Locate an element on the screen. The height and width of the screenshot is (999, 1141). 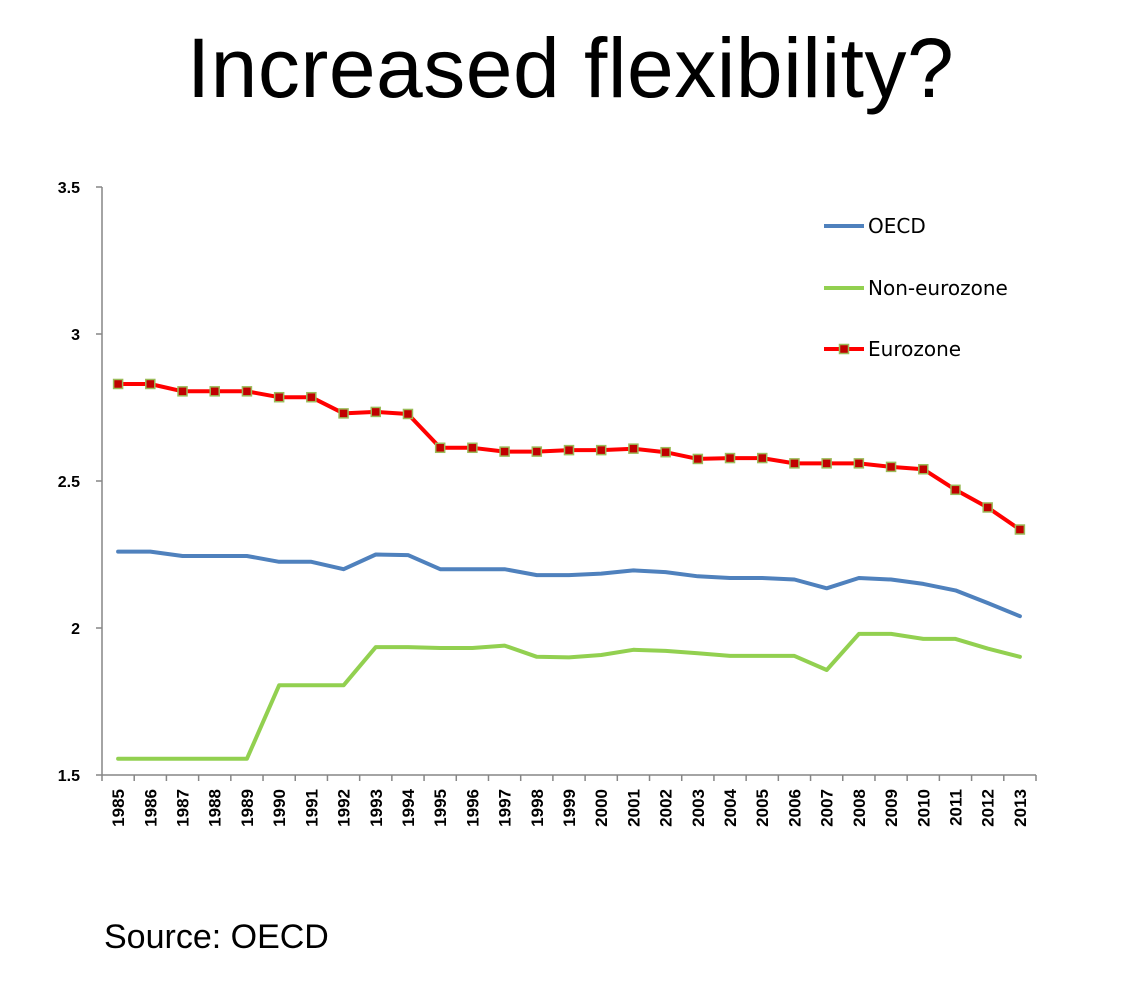
x-tick-label: 1999 is located at coordinates (569, 808).